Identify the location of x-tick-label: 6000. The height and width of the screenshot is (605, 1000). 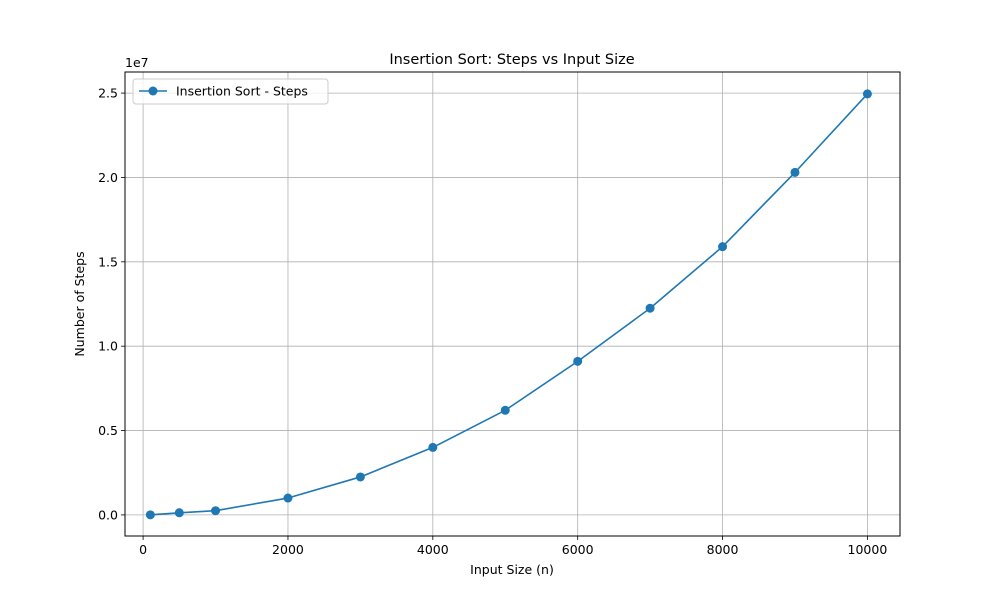
(578, 549).